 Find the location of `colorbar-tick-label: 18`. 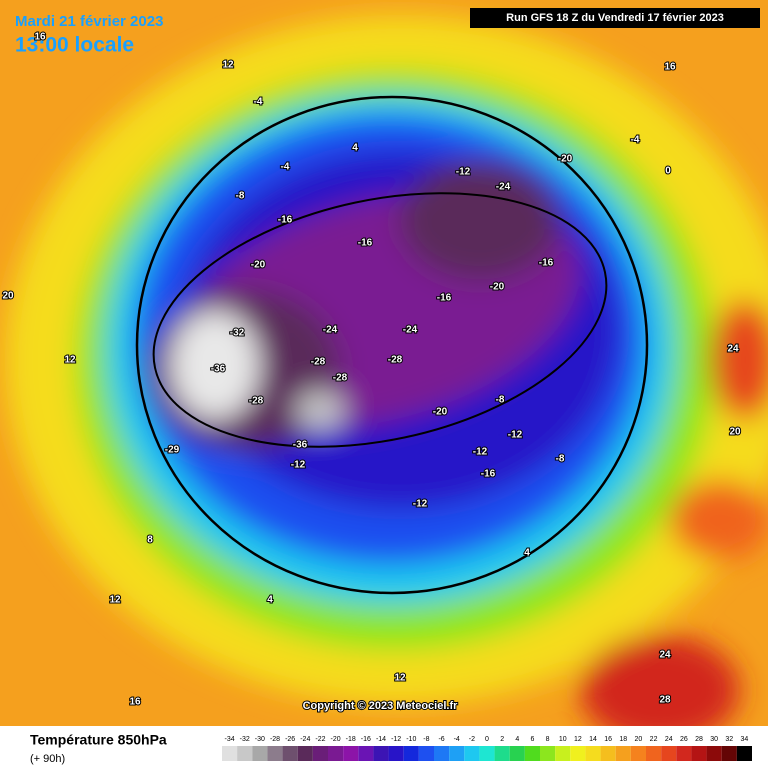

colorbar-tick-label: 18 is located at coordinates (623, 739).